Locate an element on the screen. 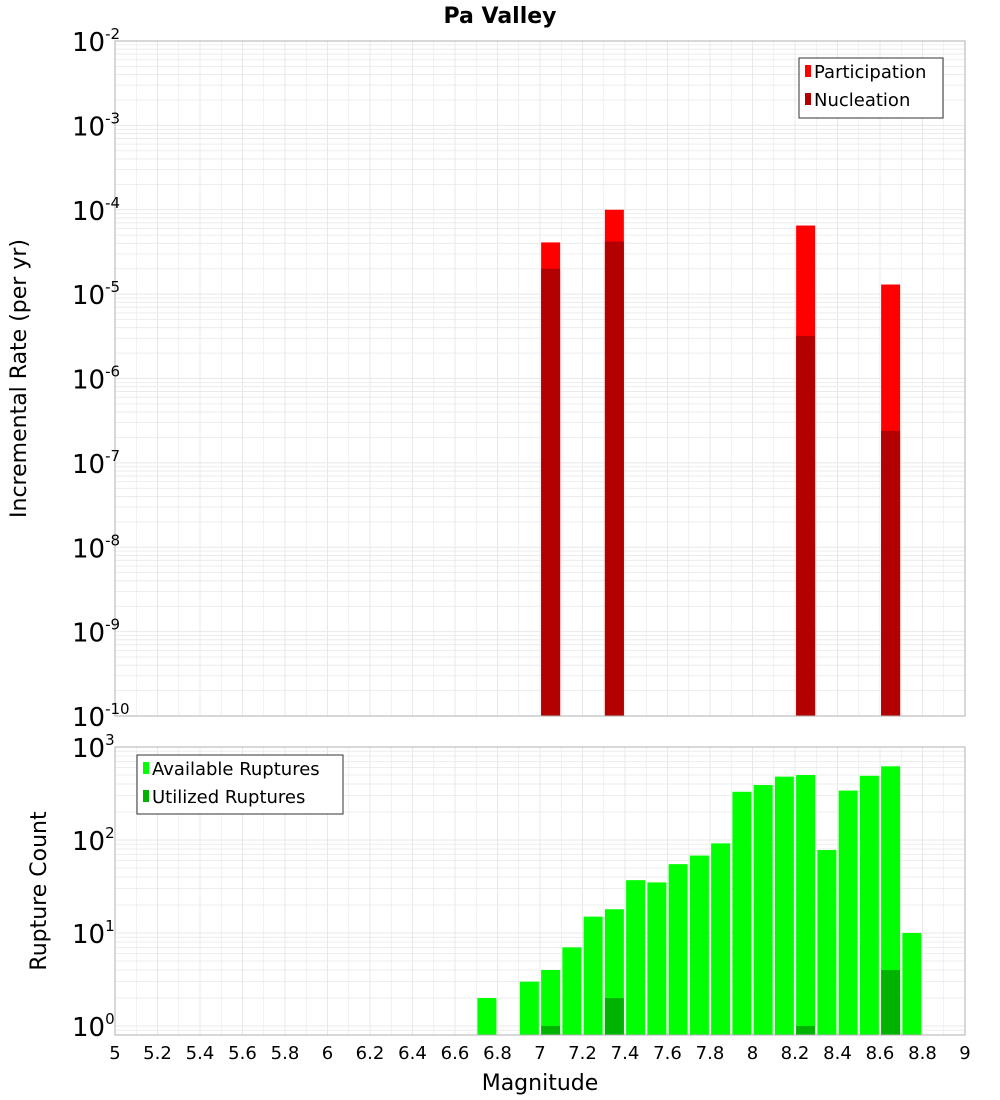  x-tick-label: 7 is located at coordinates (539, 1053).